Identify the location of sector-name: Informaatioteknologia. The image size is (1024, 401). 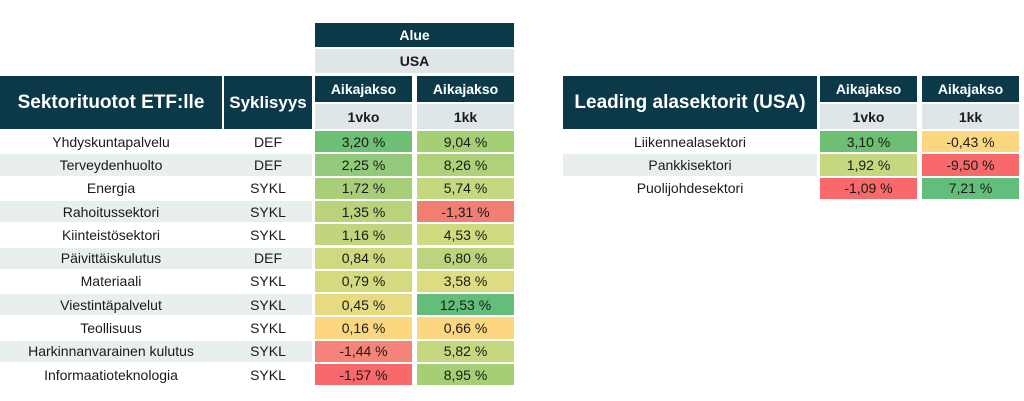
(111, 374).